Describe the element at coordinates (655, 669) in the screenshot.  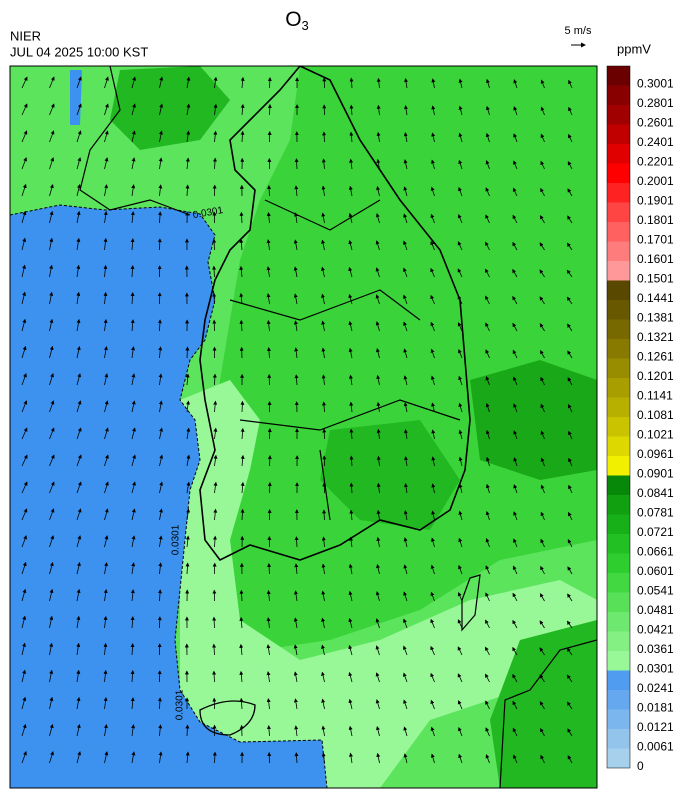
I see `colorbar-label: 0.0301` at that location.